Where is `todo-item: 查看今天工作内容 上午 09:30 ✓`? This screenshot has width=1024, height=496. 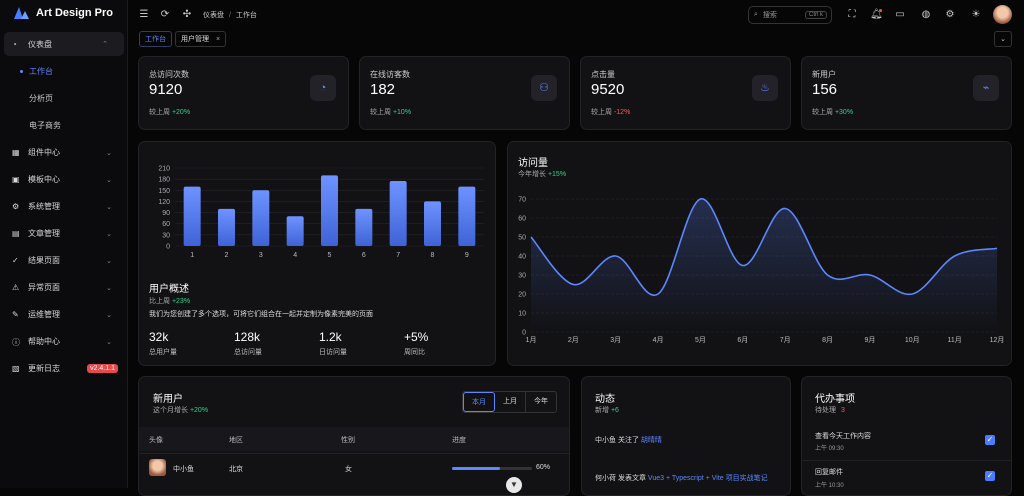
todo-item: 查看今天工作内容 上午 09:30 ✓ is located at coordinates (906, 444).